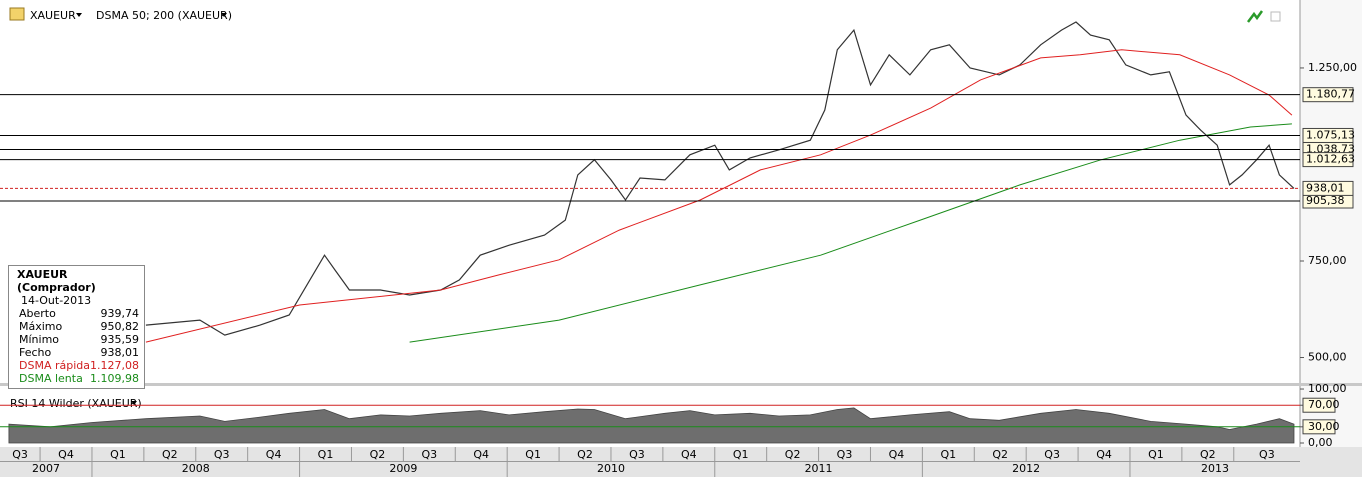 Image resolution: width=1362 pixels, height=477 pixels. Describe the element at coordinates (17, 14) in the screenshot. I see `symbol-icon` at that location.